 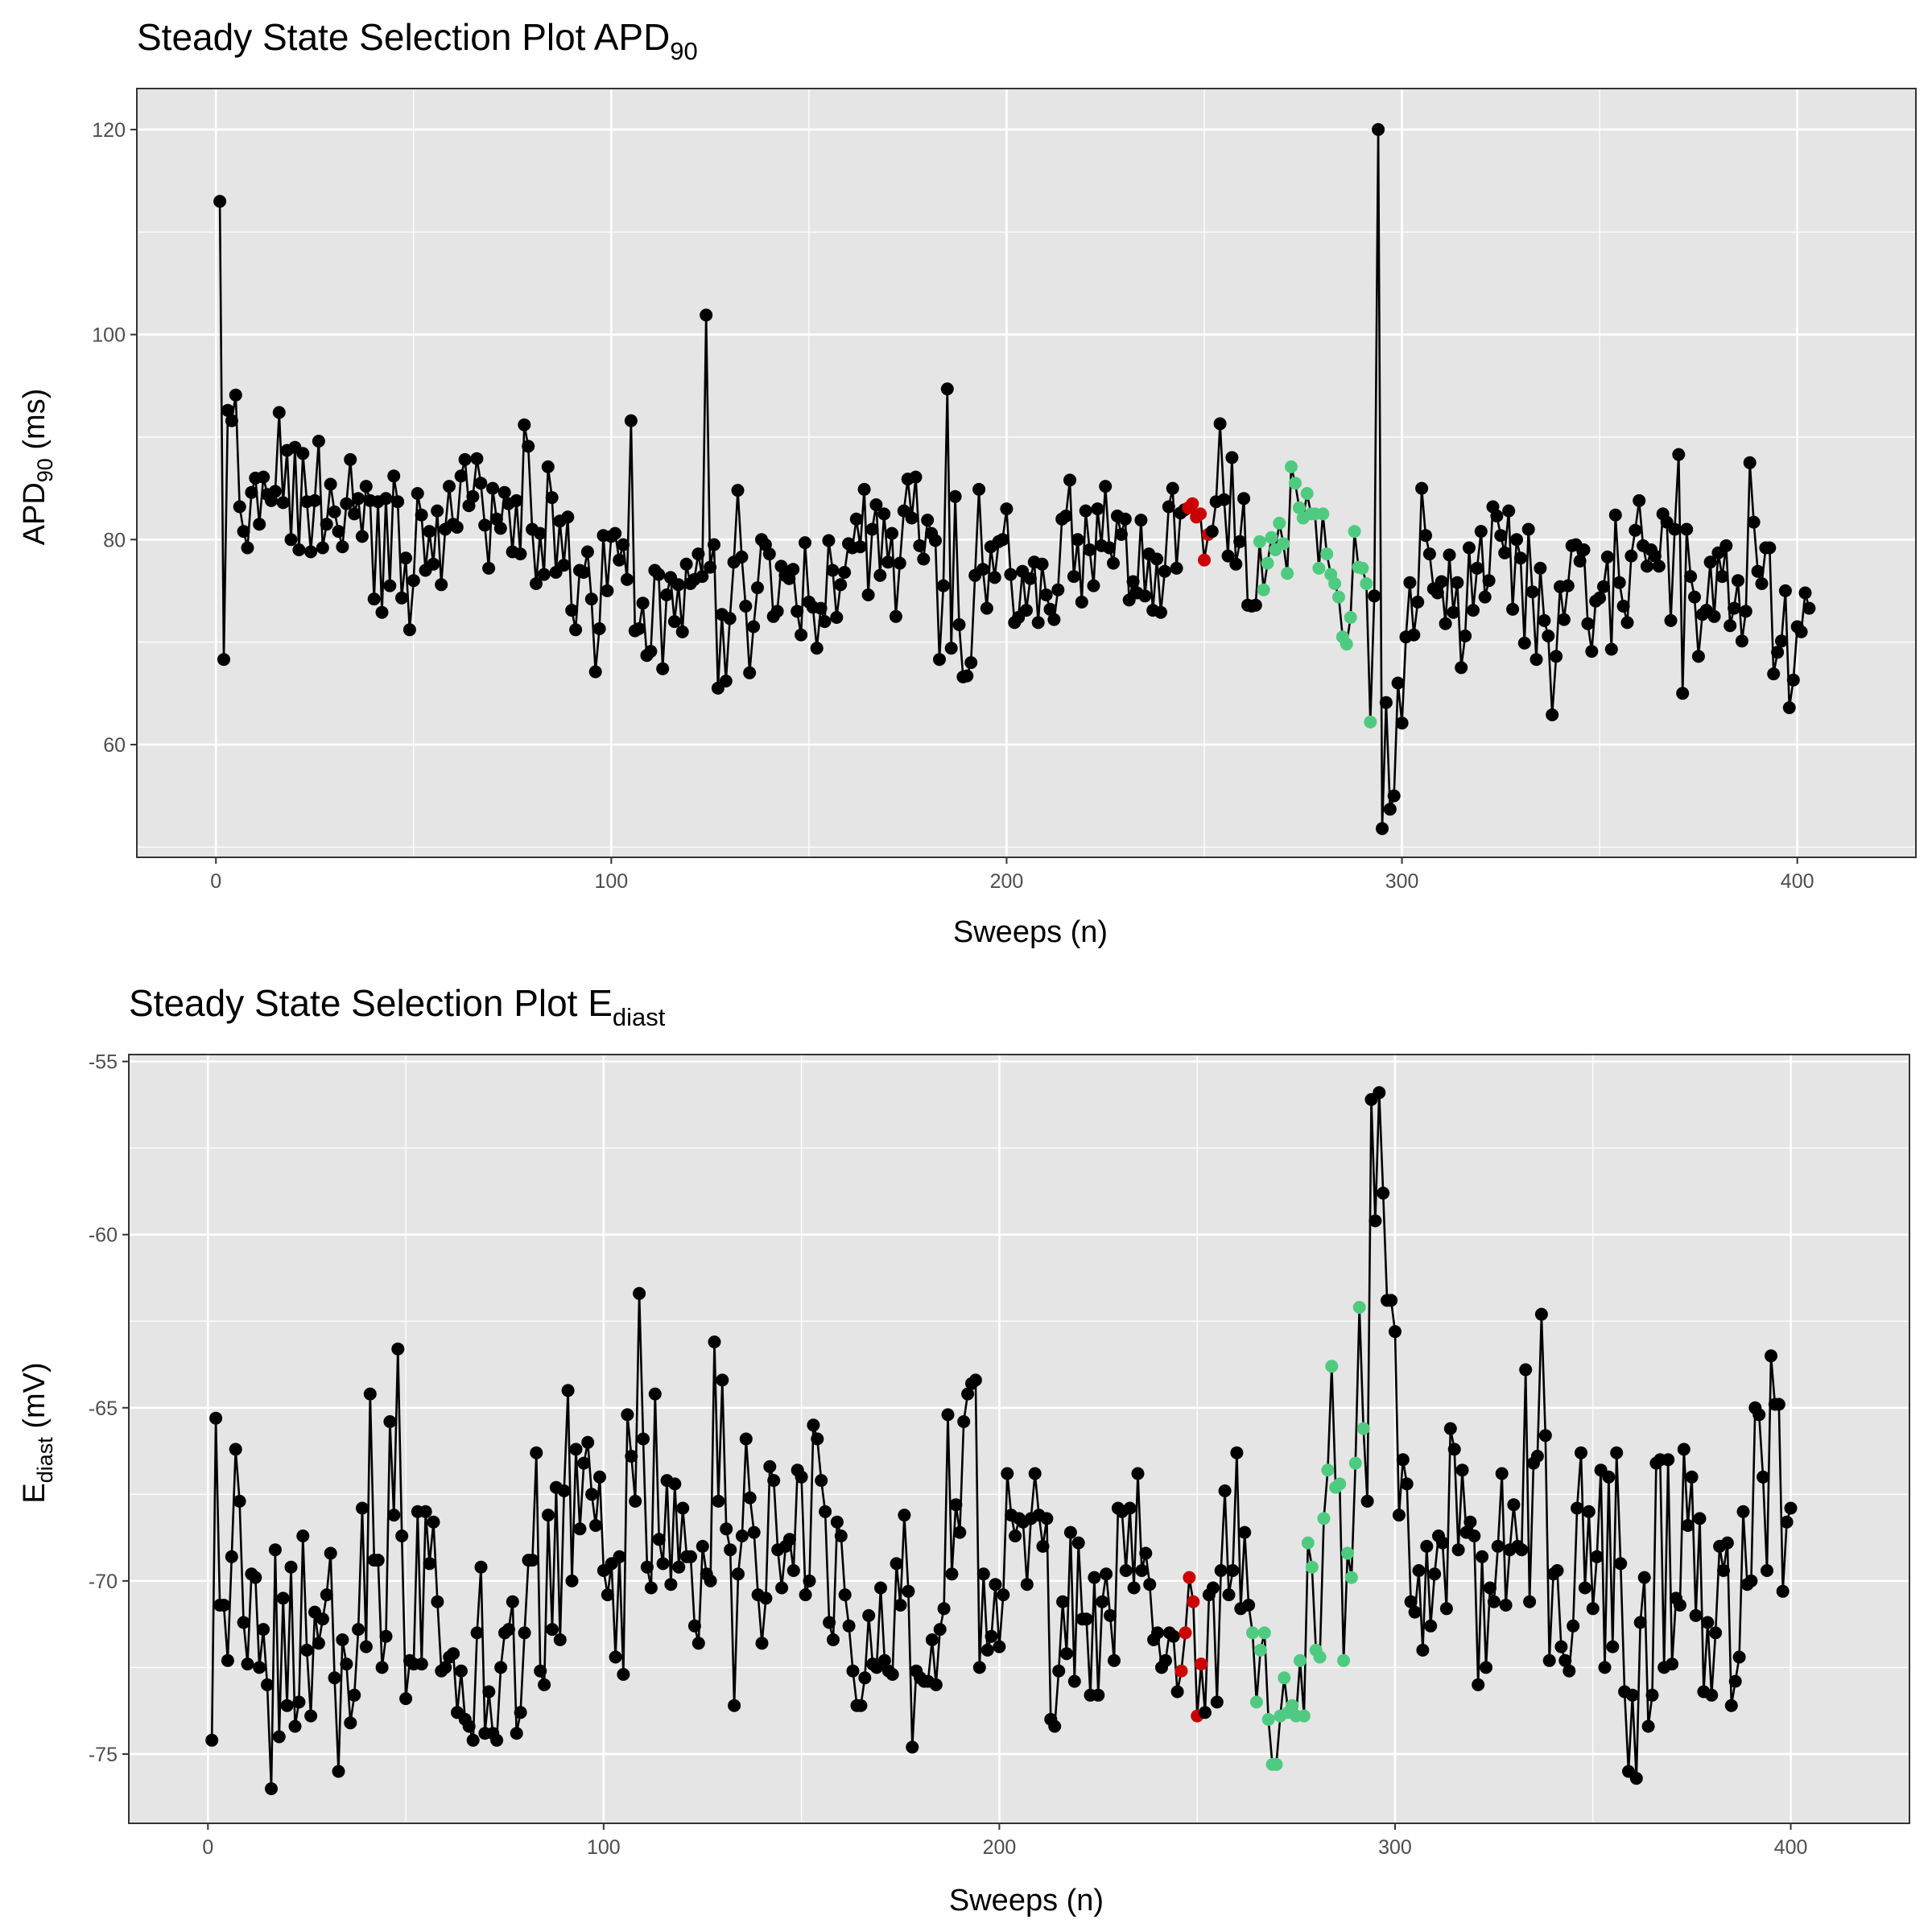 What do you see at coordinates (1791, 1848) in the screenshot?
I see `x-tick-label: 400` at bounding box center [1791, 1848].